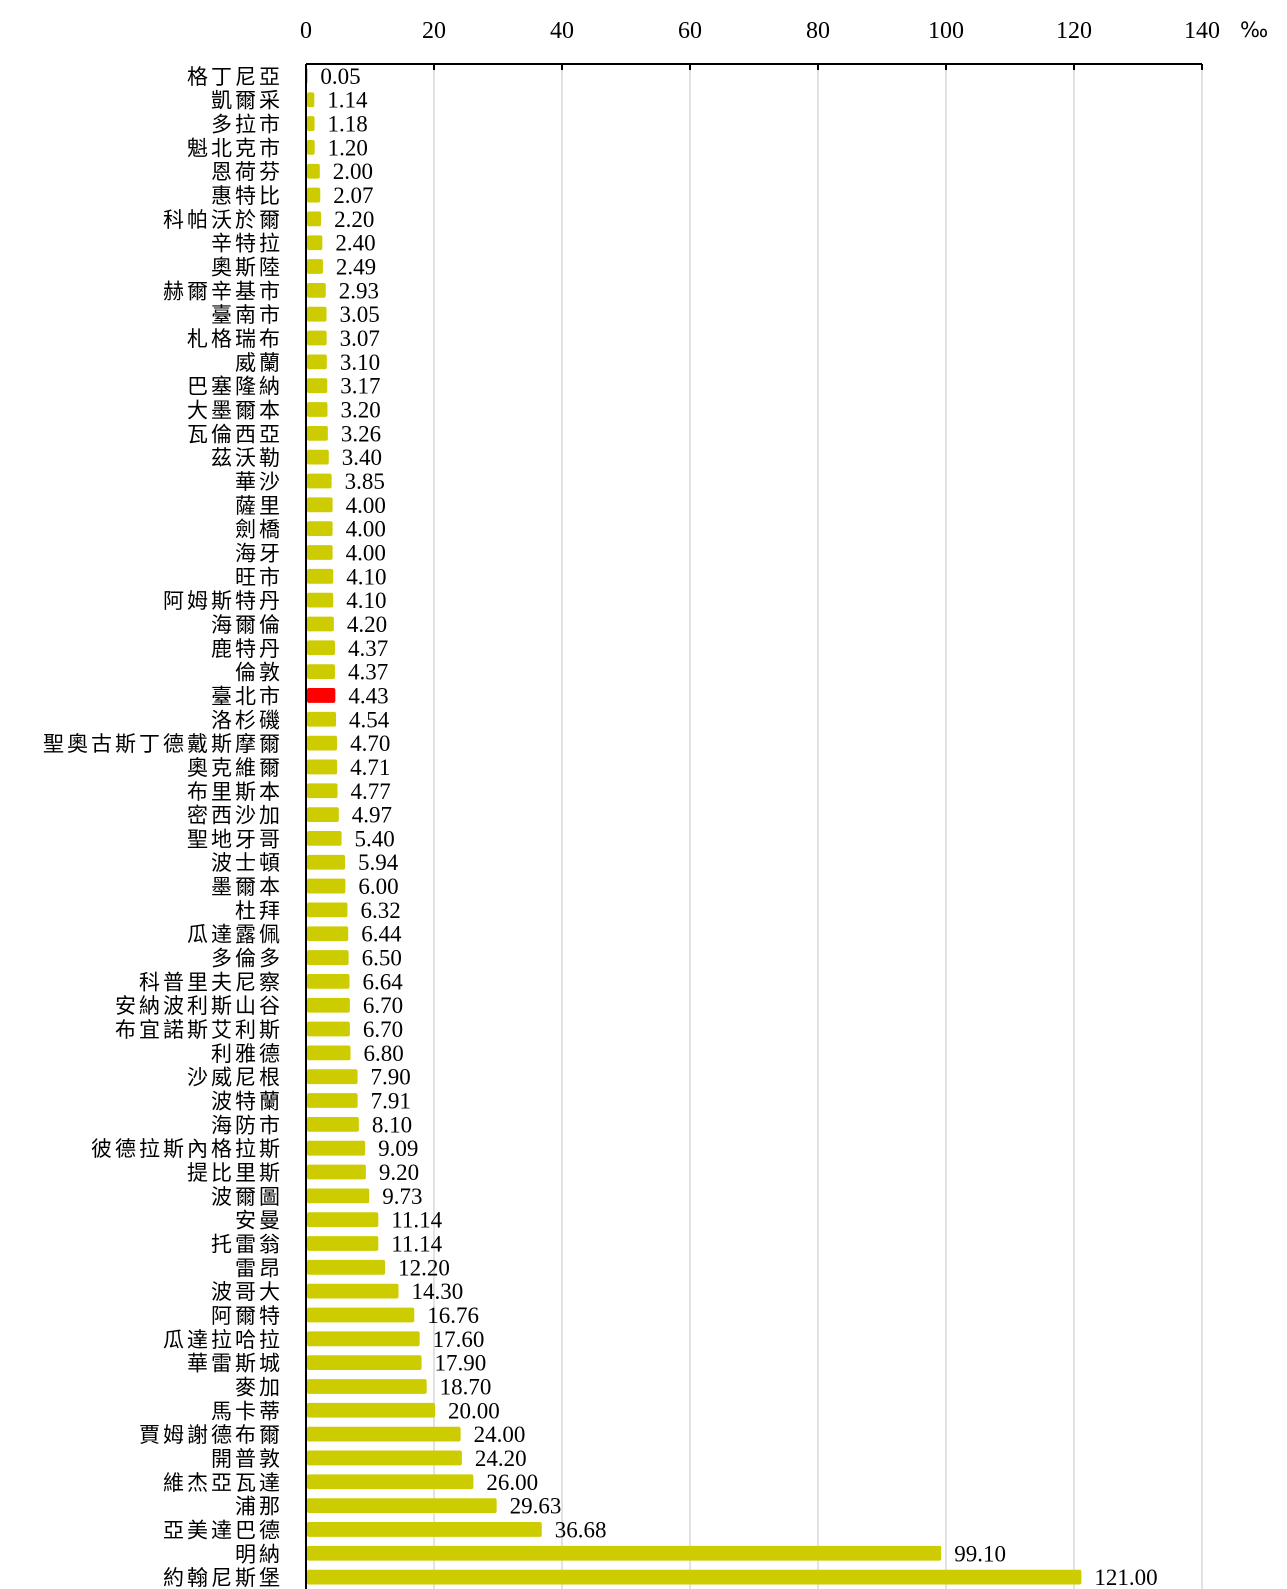 This screenshot has width=1287, height=1589. Describe the element at coordinates (235, 1173) in the screenshot. I see `category-label: 提比里斯` at that location.